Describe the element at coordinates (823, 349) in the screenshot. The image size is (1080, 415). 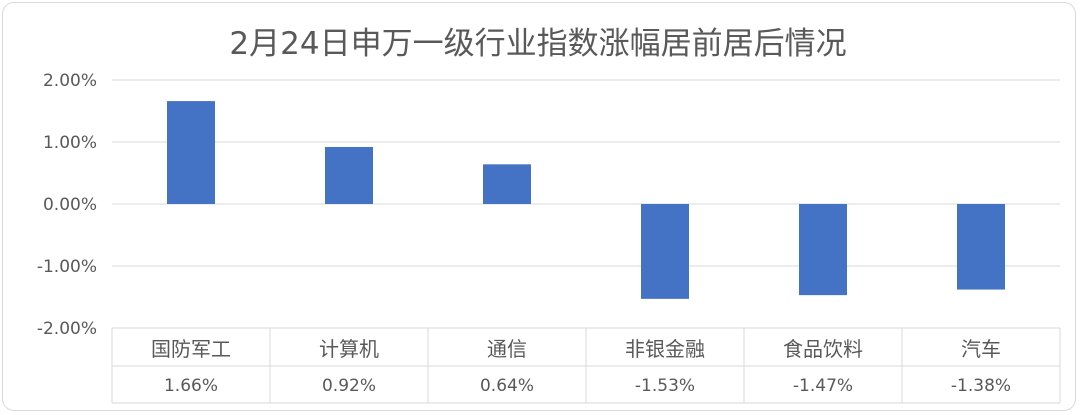
I see `category-label: 食品饮料` at that location.